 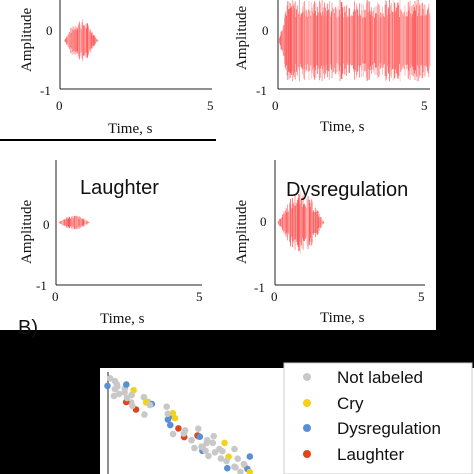 I want to click on x-tick-5-dysregulation: 5, so click(x=421, y=296).